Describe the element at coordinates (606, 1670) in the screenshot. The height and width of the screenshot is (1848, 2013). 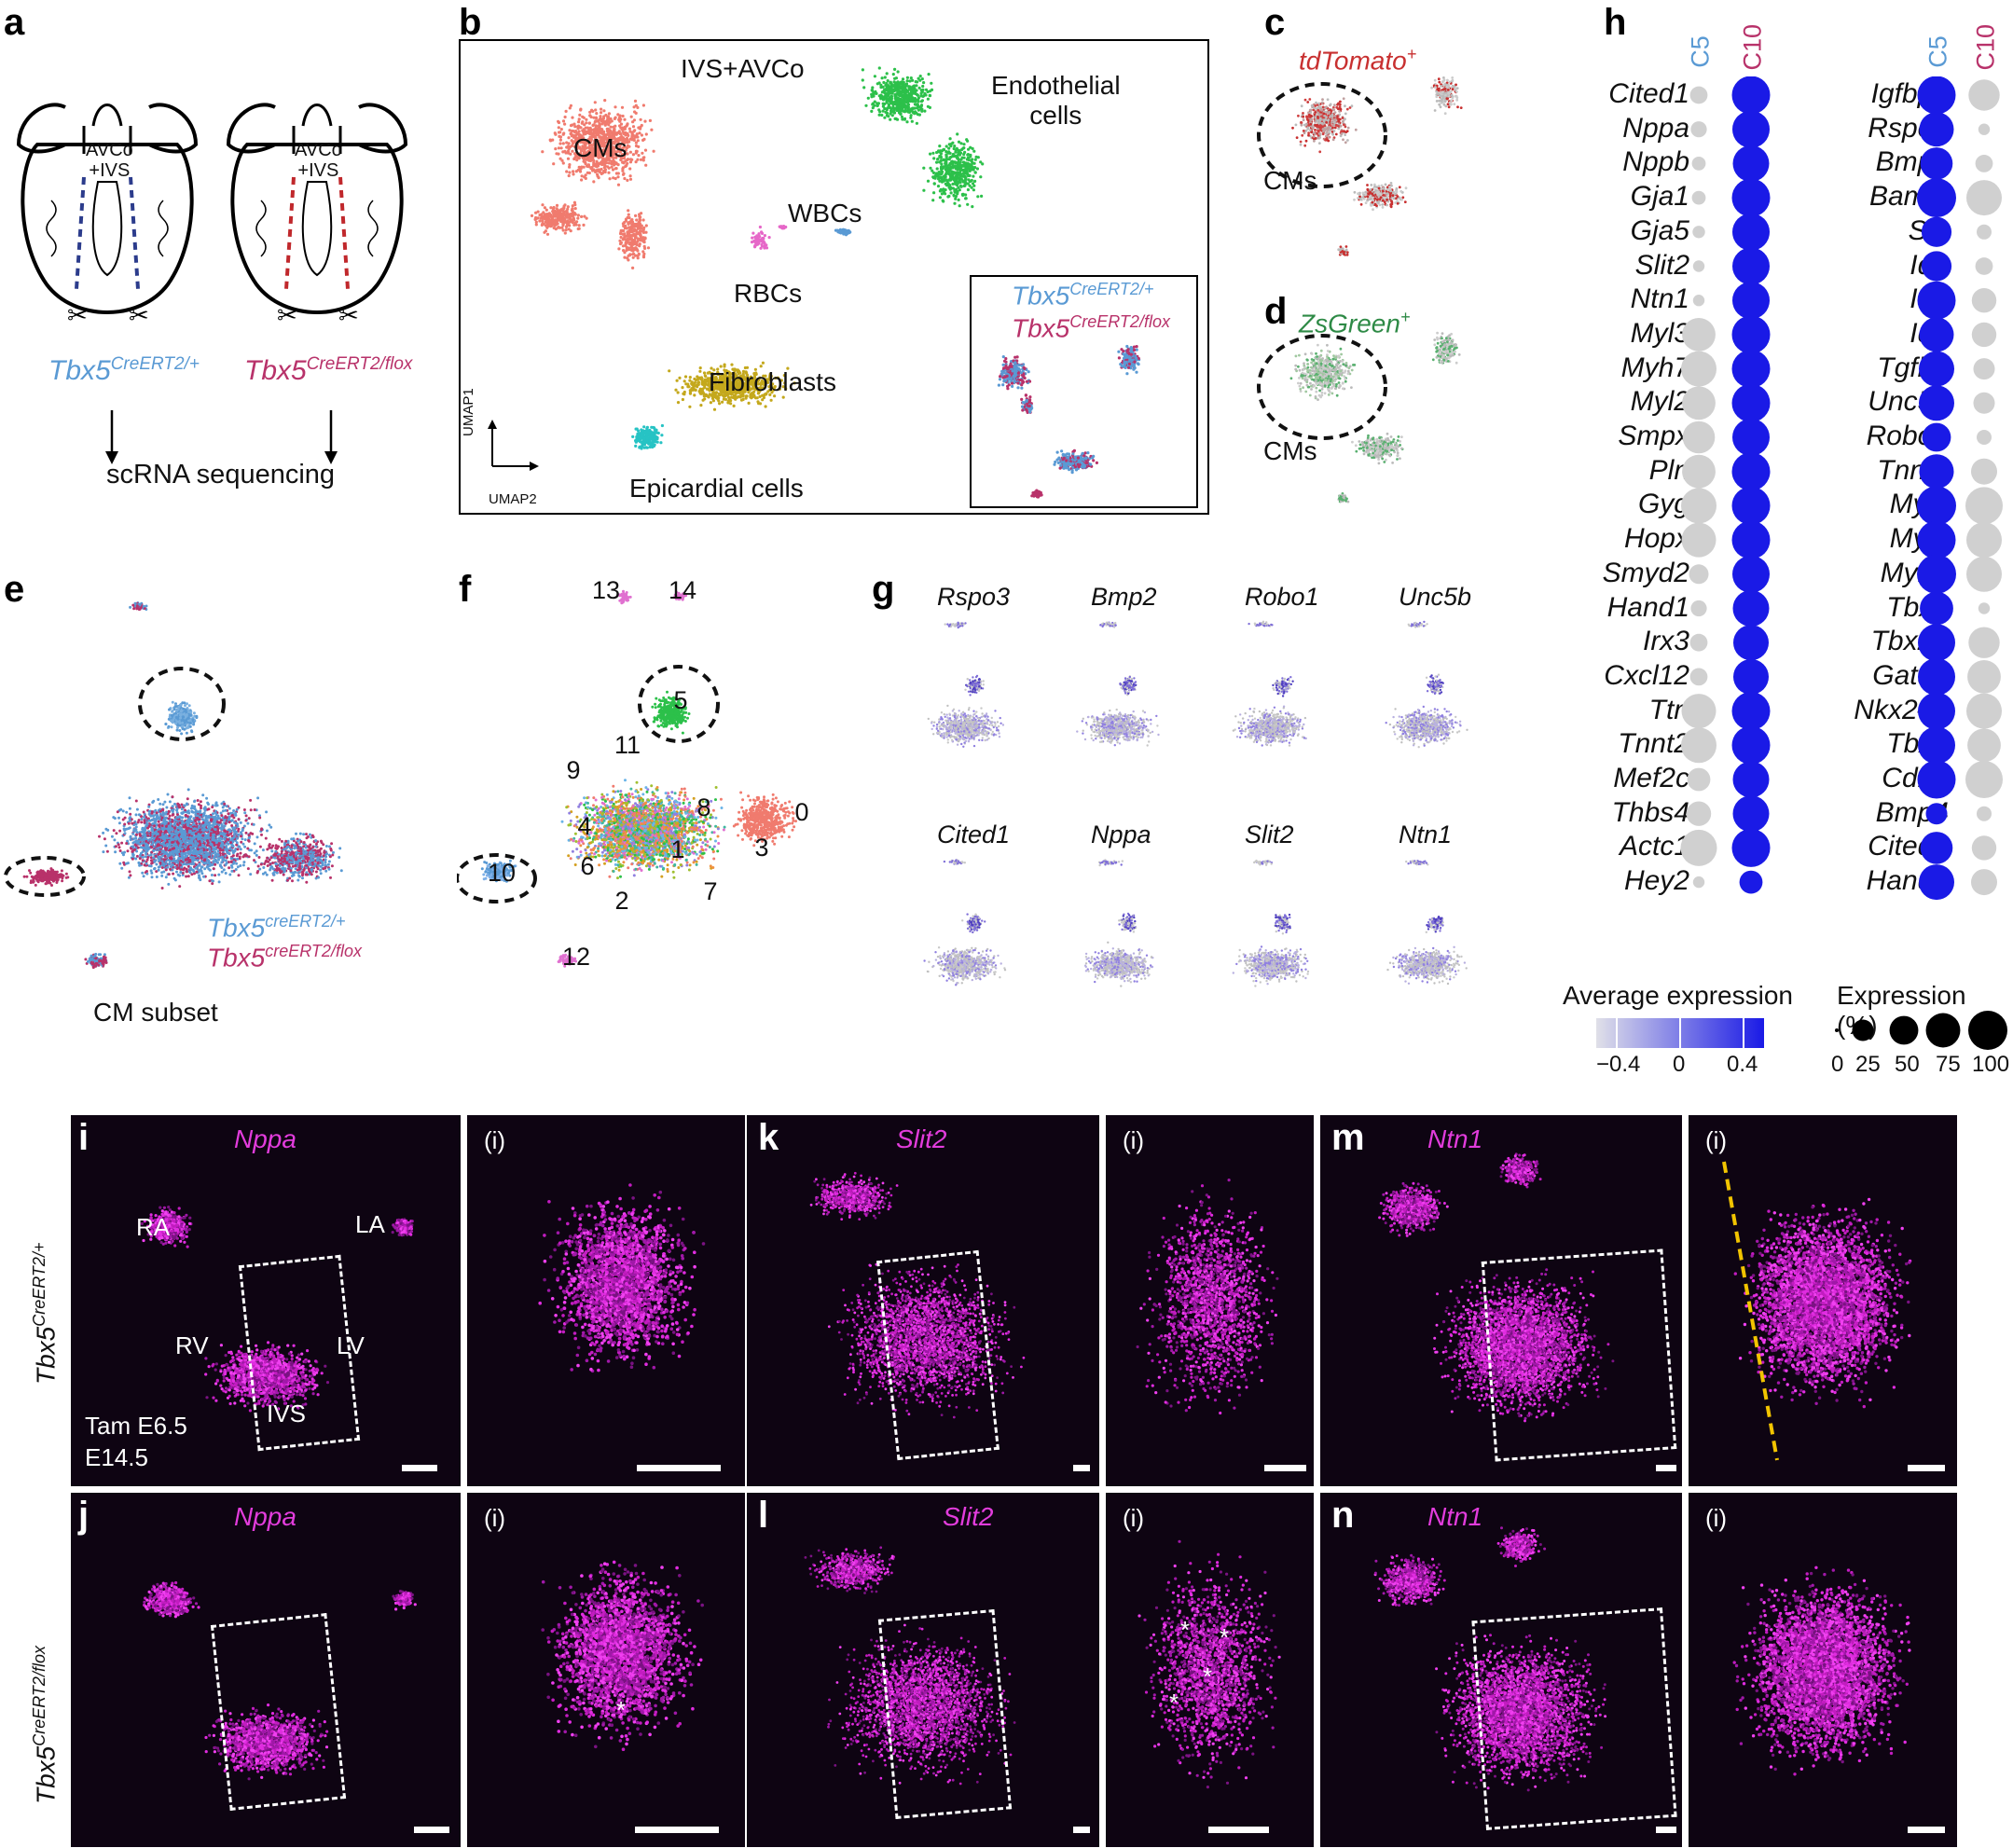
I see `micro-j-zoom: (i) *` at that location.